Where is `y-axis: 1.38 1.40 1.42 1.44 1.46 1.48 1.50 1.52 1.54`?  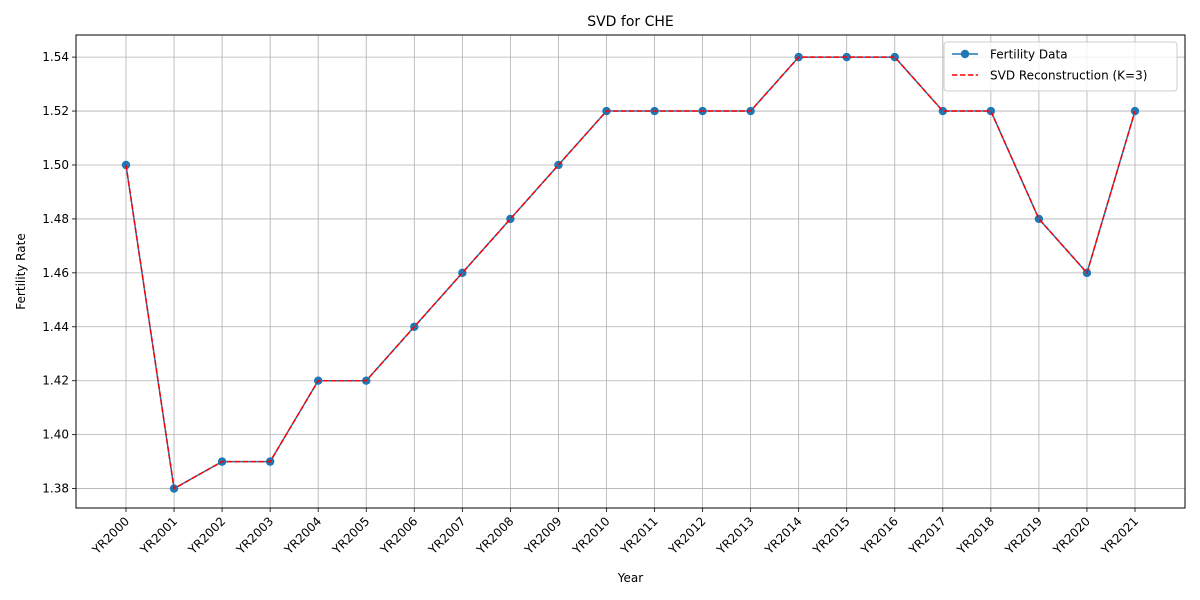
y-axis: 1.38 1.40 1.42 1.44 1.46 1.48 1.50 1.52 1.54 is located at coordinates (59, 273).